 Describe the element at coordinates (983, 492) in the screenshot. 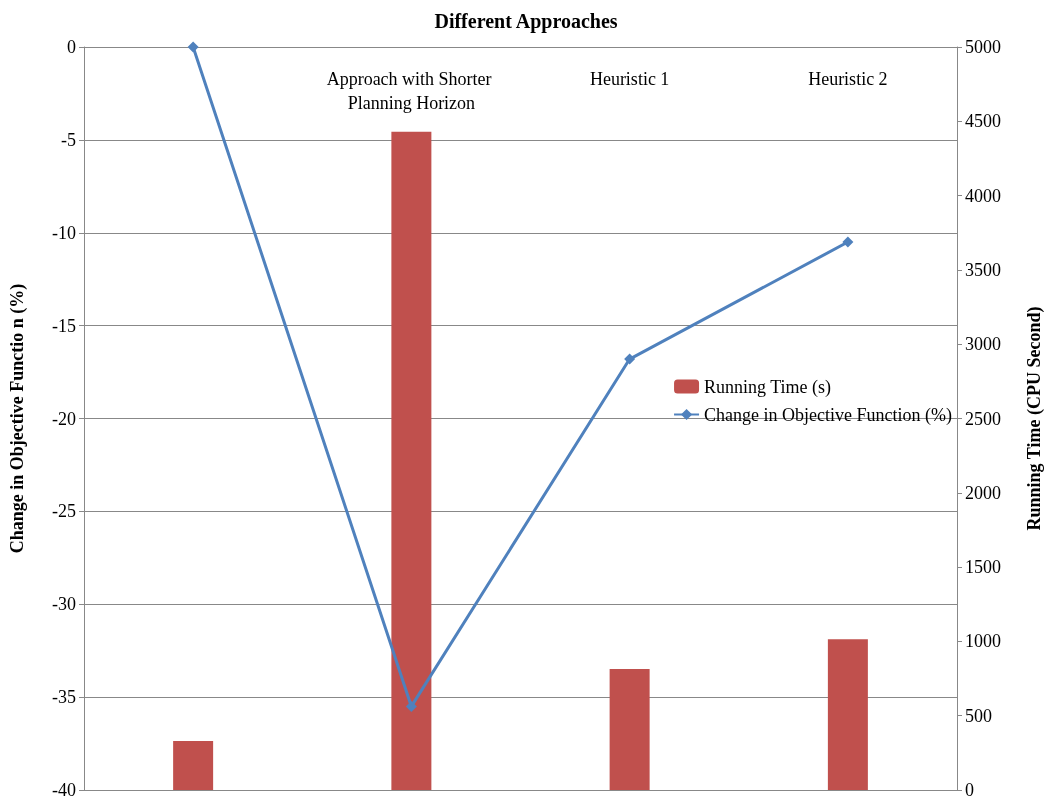

I see `y2-tick-label: 2000` at that location.